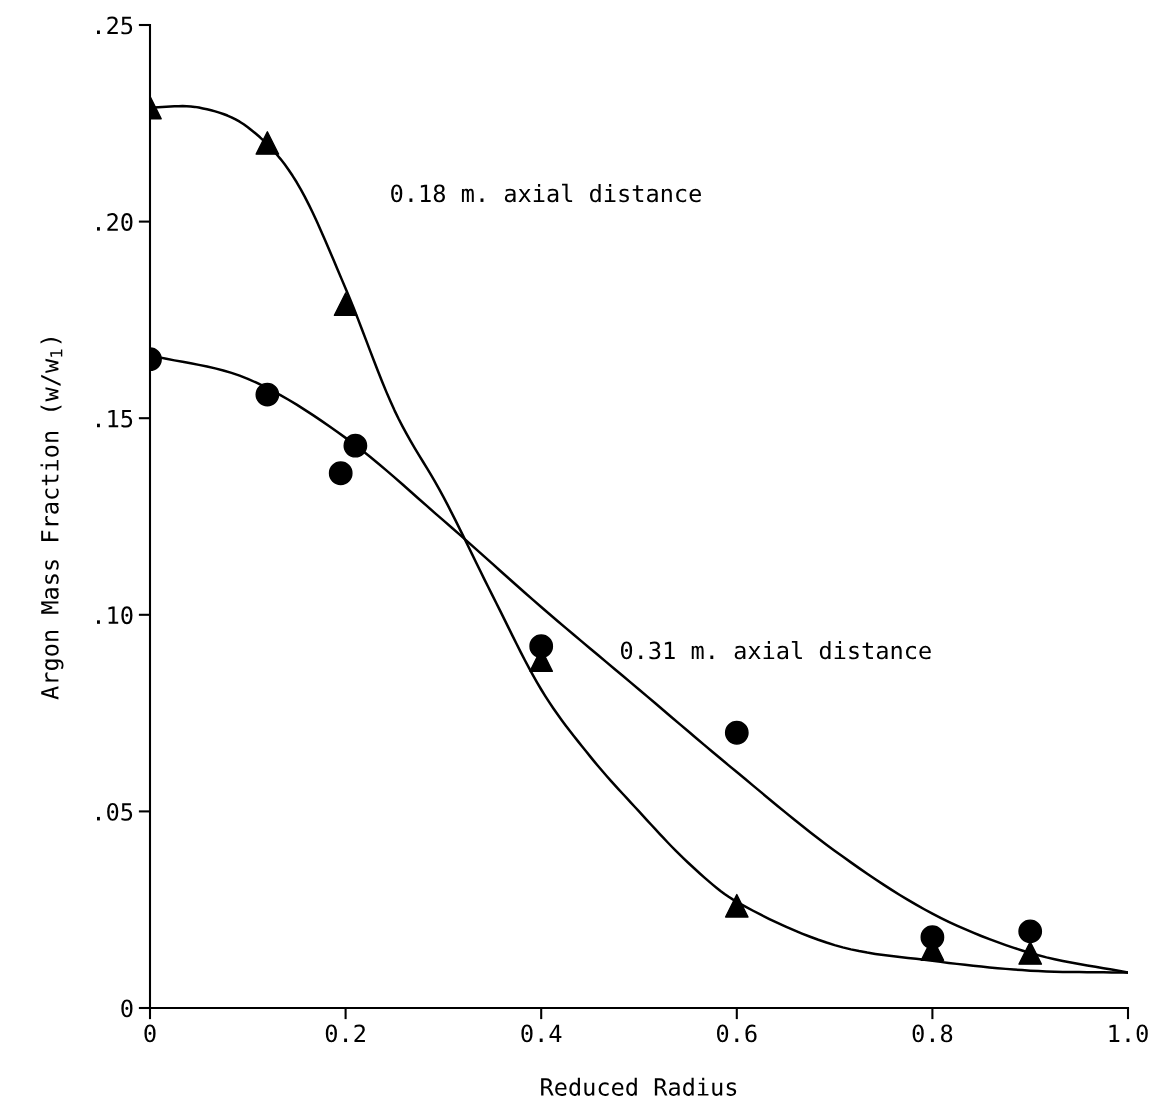  Describe the element at coordinates (546, 193) in the screenshot. I see `annotation: 0.18 m. axial distance` at that location.